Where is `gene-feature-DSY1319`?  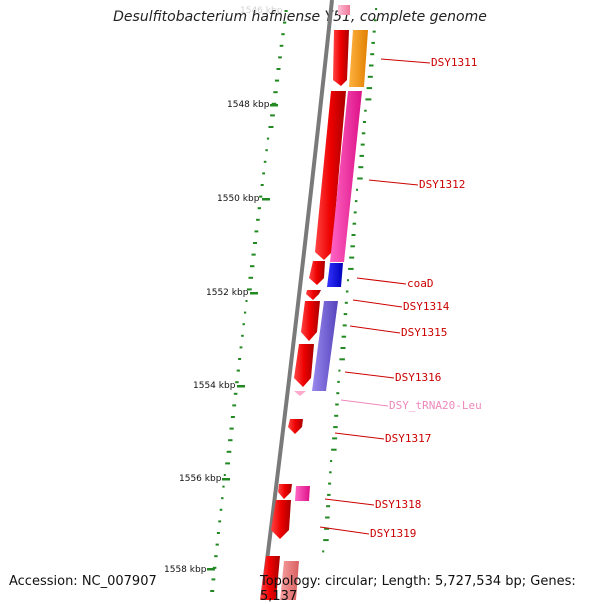 gene-feature-DSY1319 is located at coordinates (281, 519).